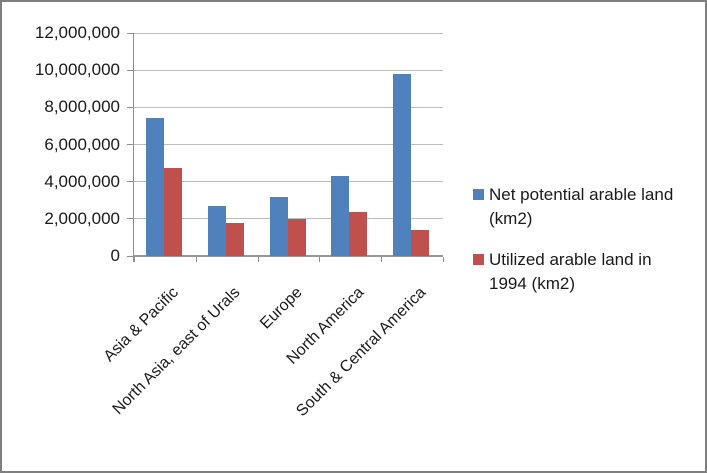  I want to click on legend-marker-blue, so click(478, 194).